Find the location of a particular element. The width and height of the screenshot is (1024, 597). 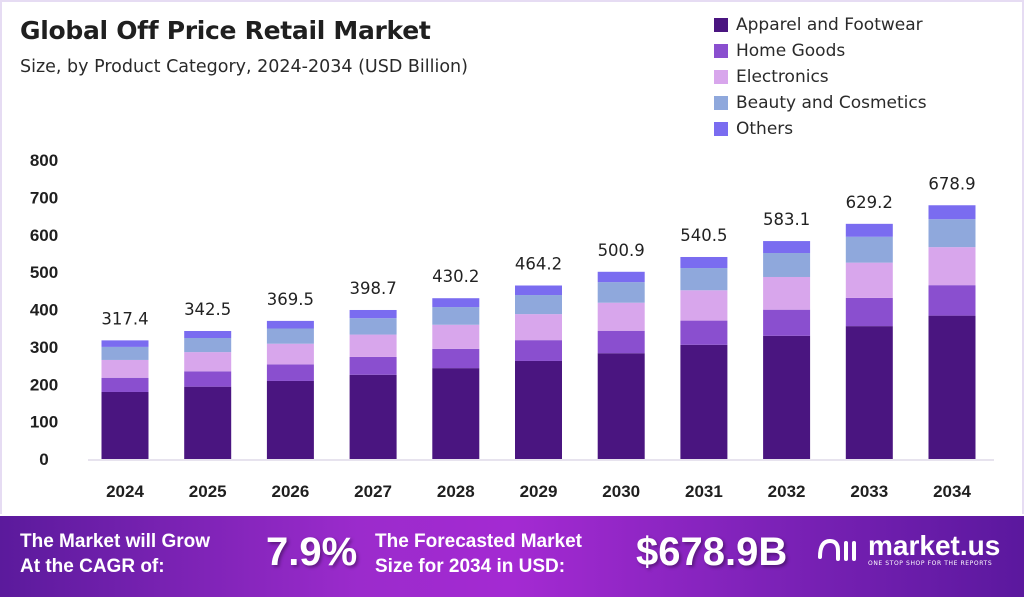

legend-label: Others is located at coordinates (765, 129).